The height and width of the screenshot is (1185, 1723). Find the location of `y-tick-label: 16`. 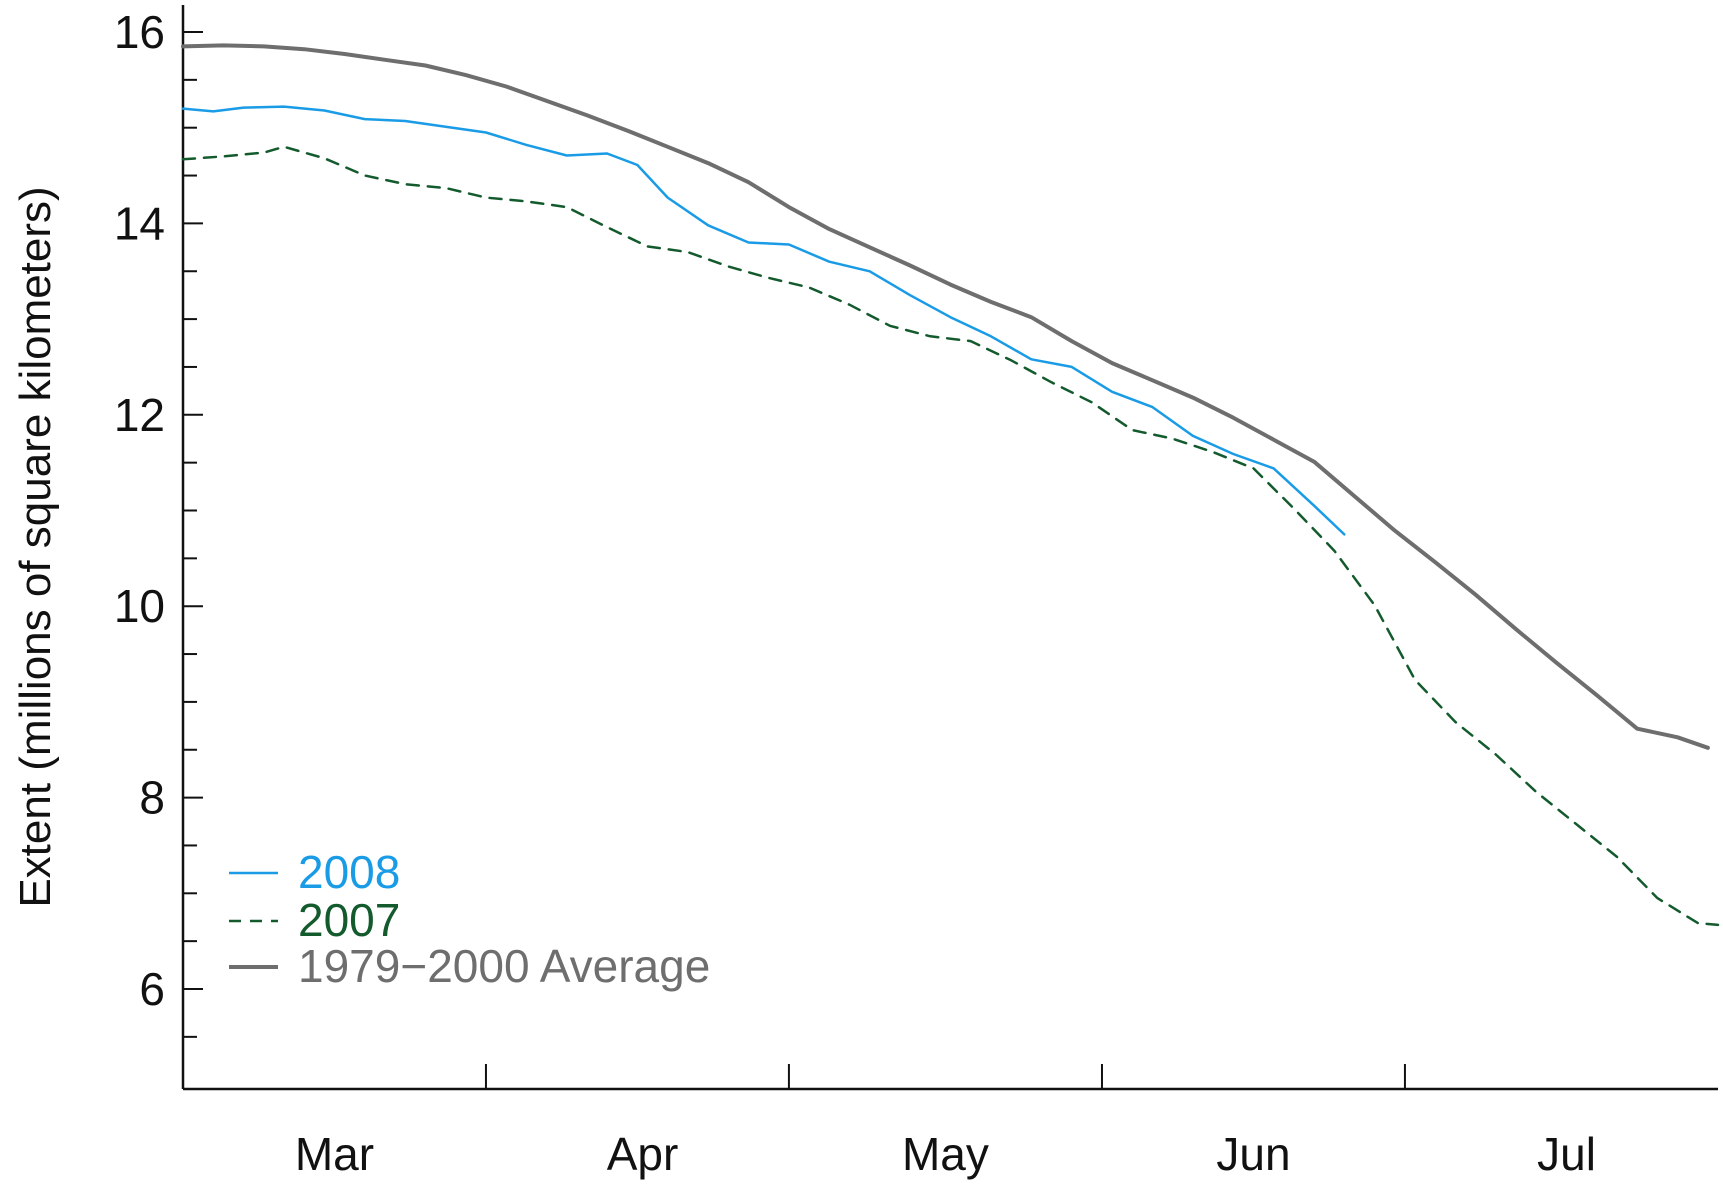

y-tick-label: 16 is located at coordinates (139, 32).